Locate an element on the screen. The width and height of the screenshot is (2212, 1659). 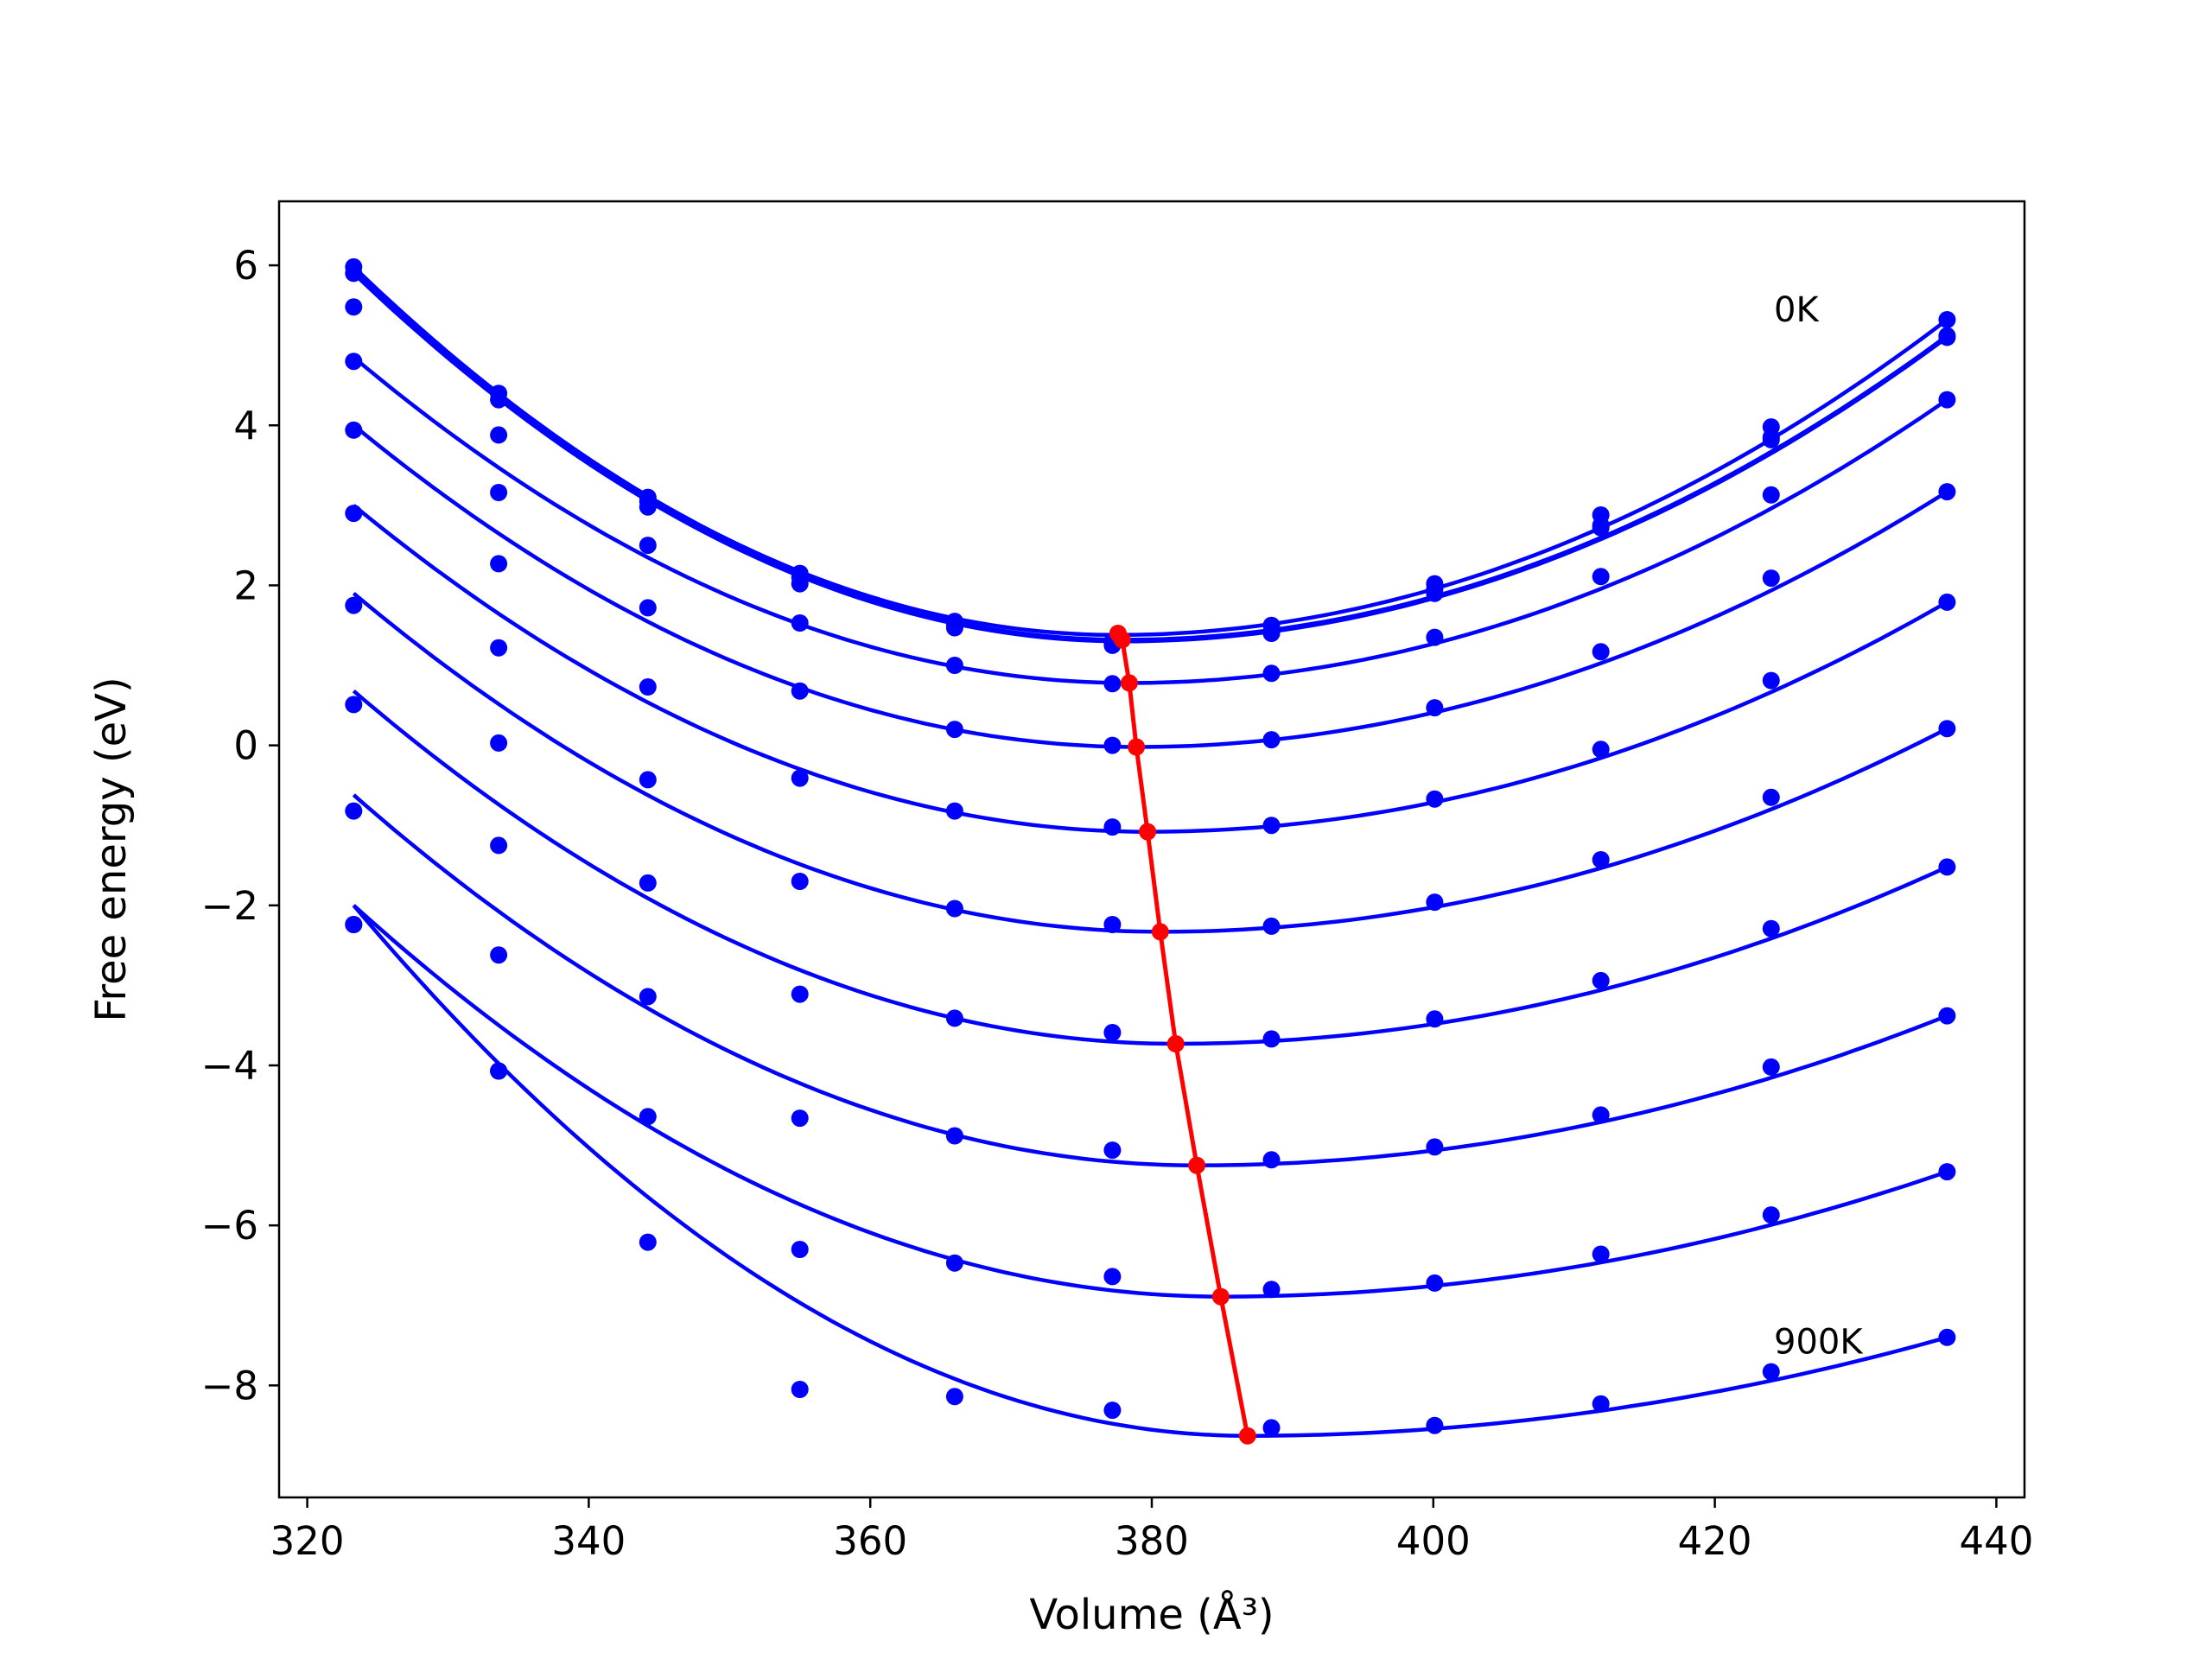
annotation-900k: 900K is located at coordinates (1819, 1342).